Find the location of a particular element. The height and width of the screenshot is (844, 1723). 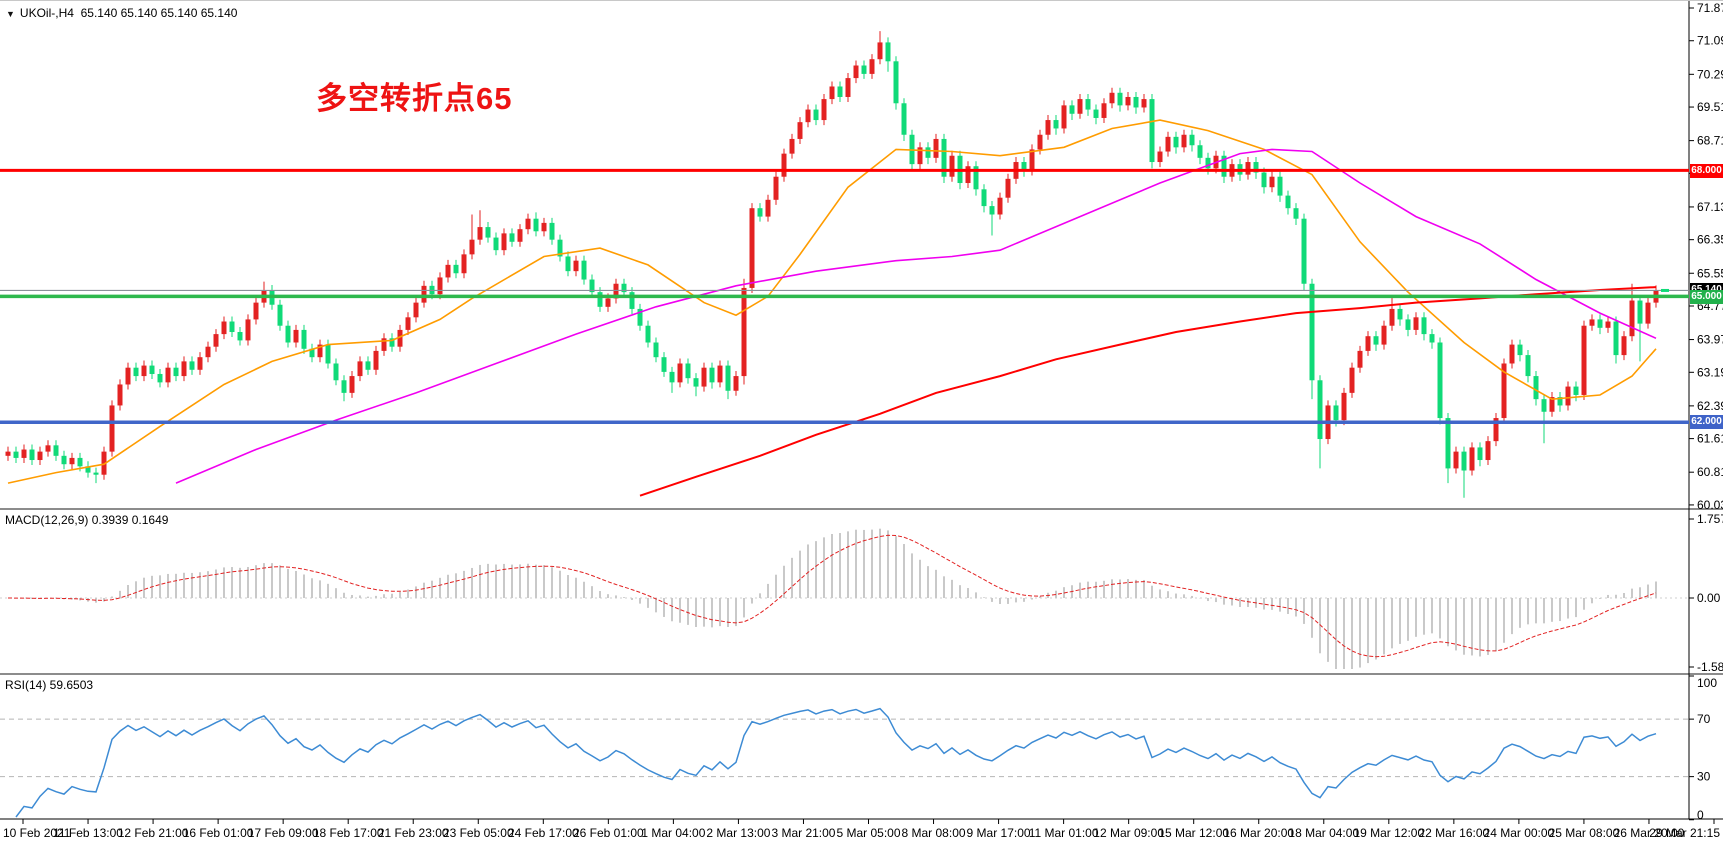

symbol-dropdown-icon: ▼ is located at coordinates (10, 14).